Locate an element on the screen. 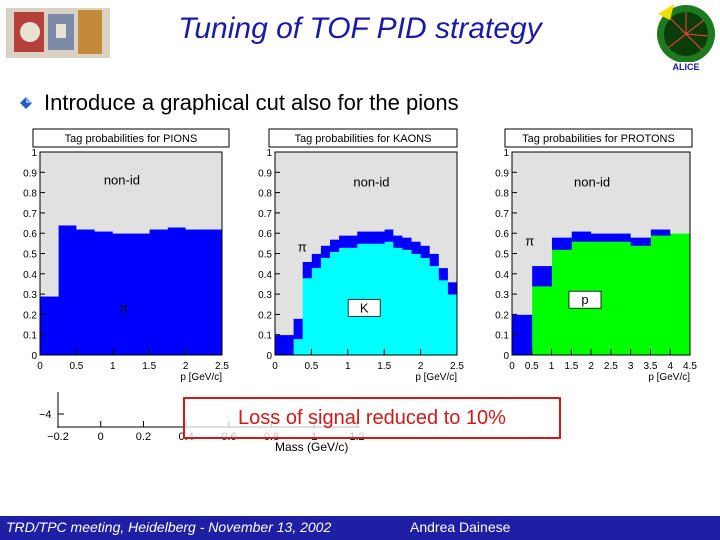 The width and height of the screenshot is (720, 540). callout-box: Loss of signal reduced to 10% is located at coordinates (372, 418).